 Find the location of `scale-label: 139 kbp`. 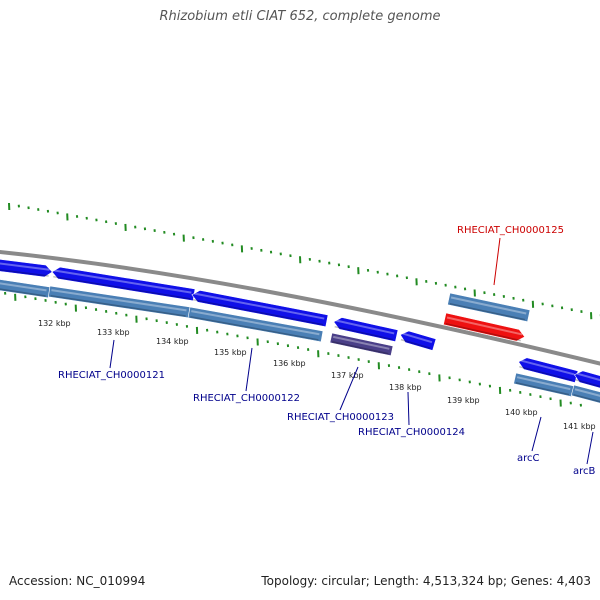

scale-label: 139 kbp is located at coordinates (463, 400).